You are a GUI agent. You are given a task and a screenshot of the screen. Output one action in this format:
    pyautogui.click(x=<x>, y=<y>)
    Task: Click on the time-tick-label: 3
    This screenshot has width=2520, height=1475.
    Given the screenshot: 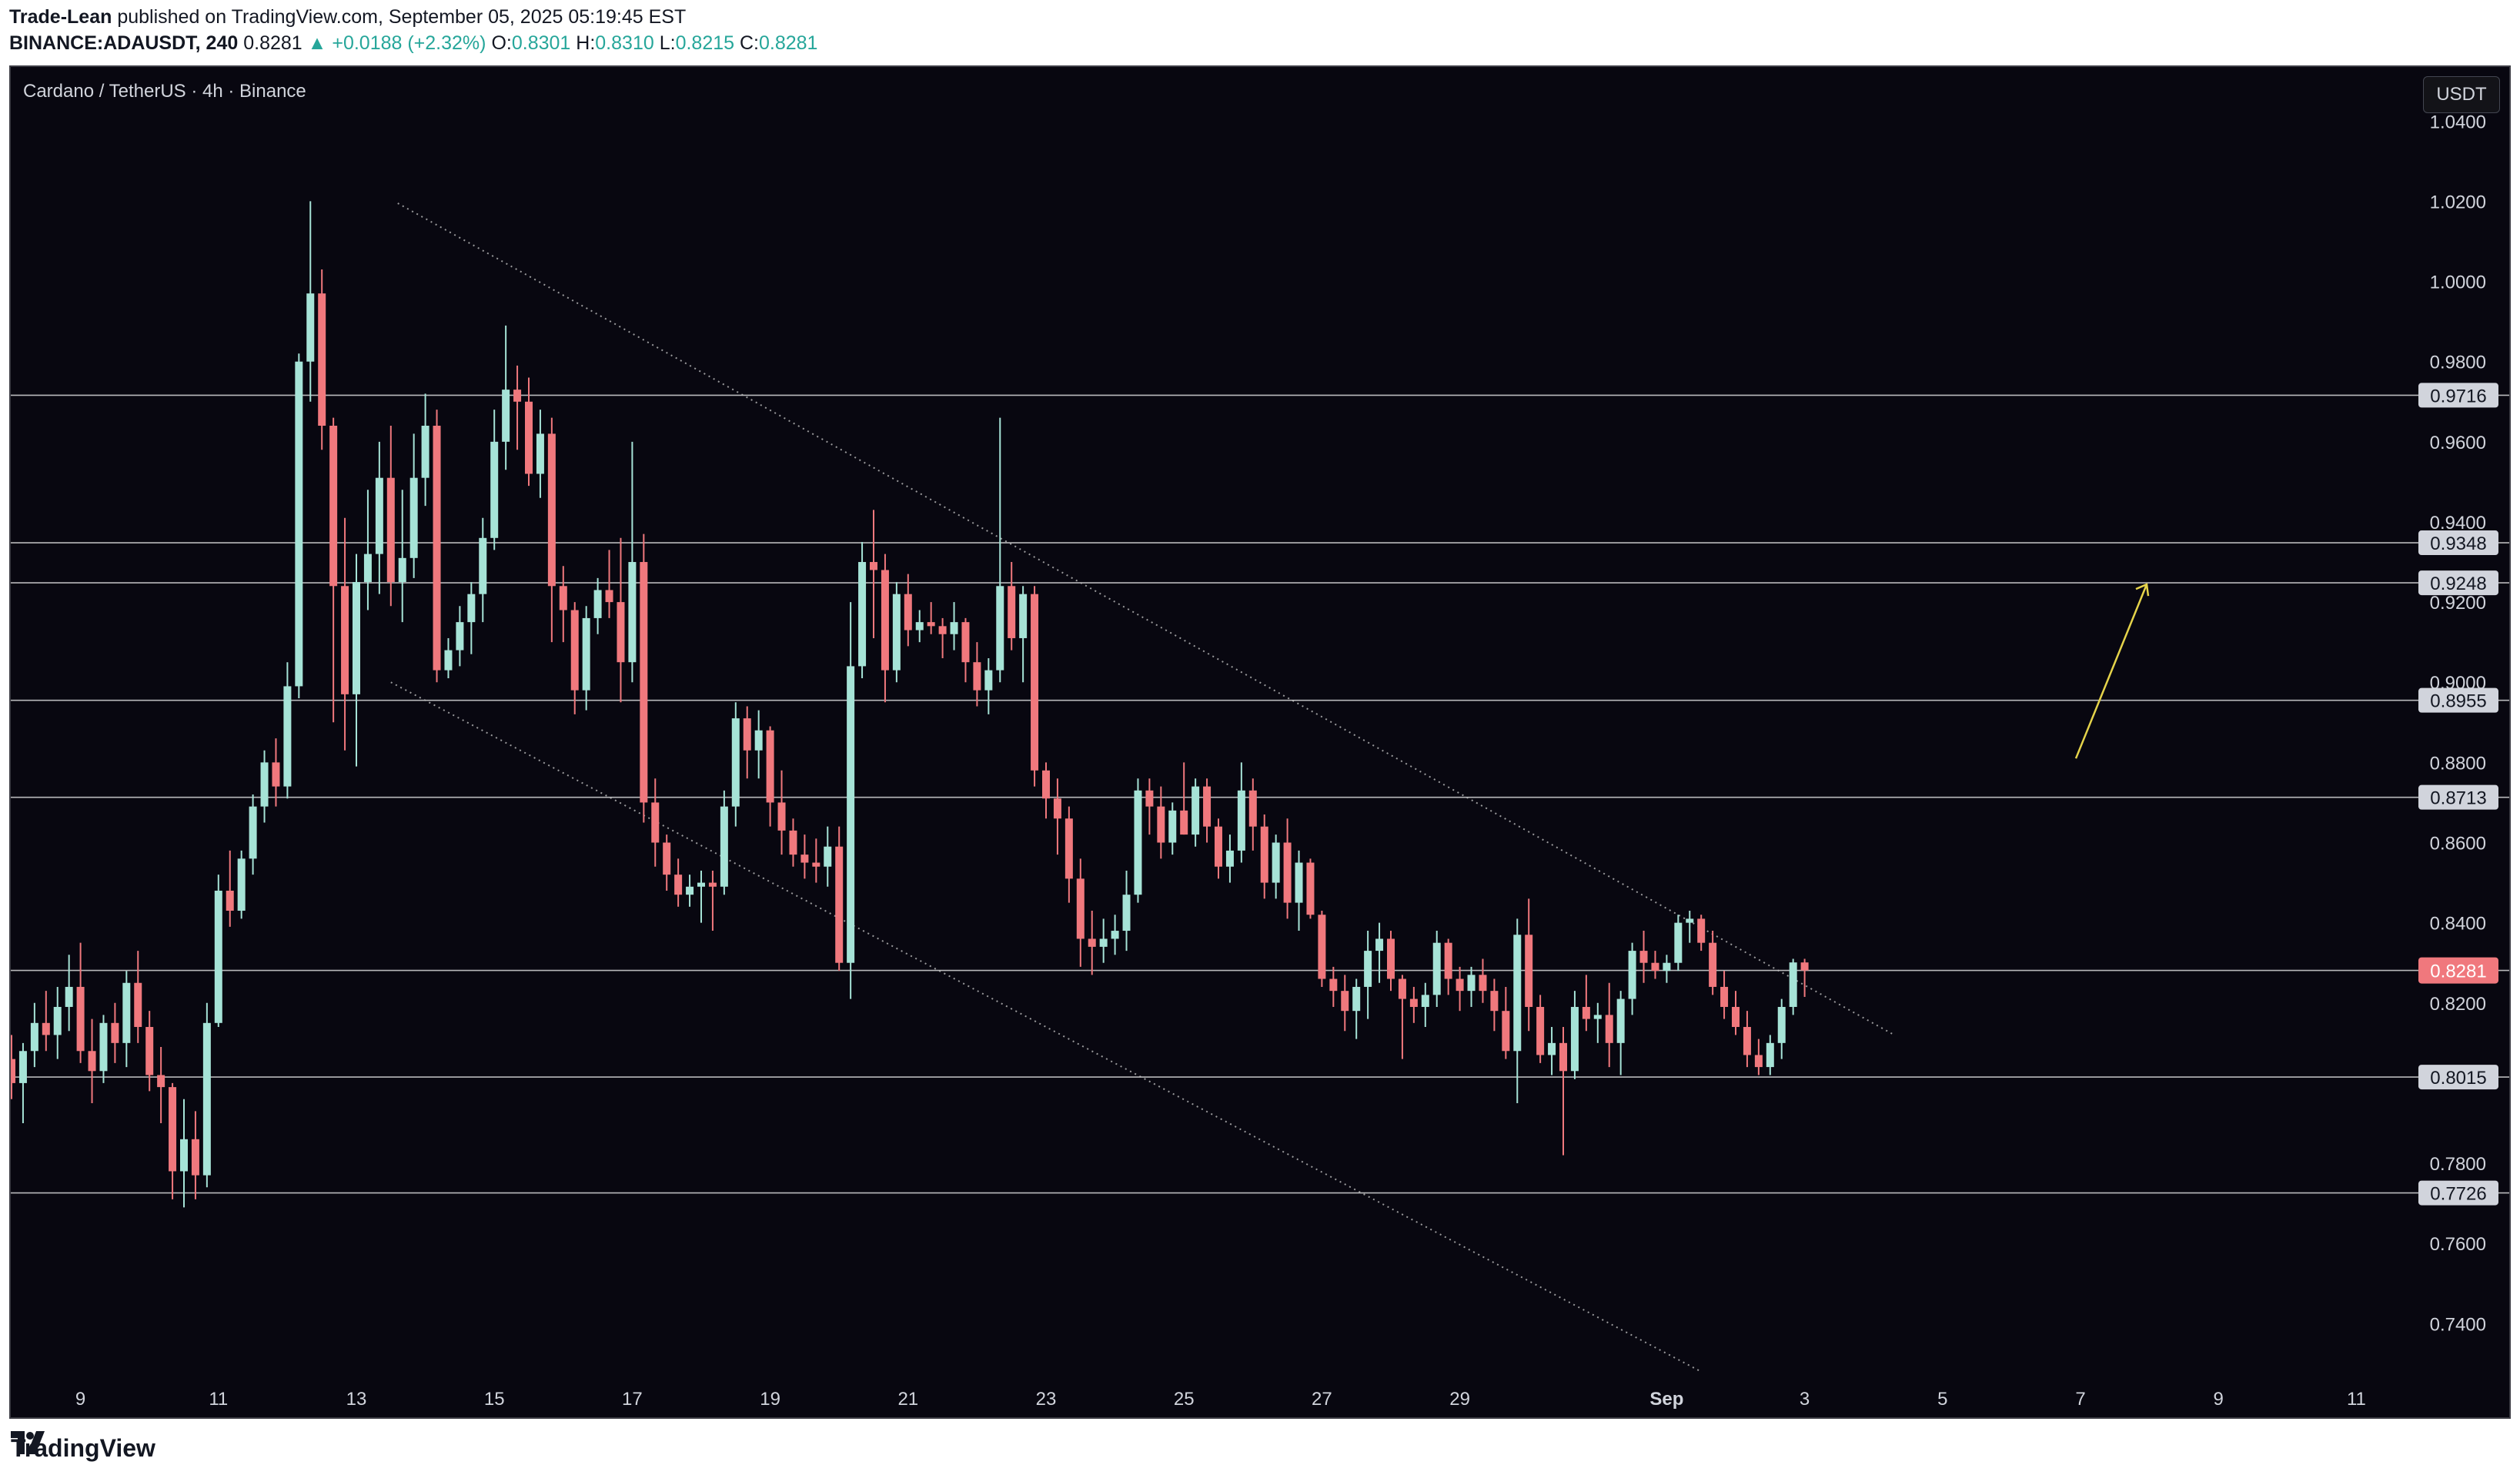 What is the action you would take?
    pyautogui.click(x=1805, y=1399)
    